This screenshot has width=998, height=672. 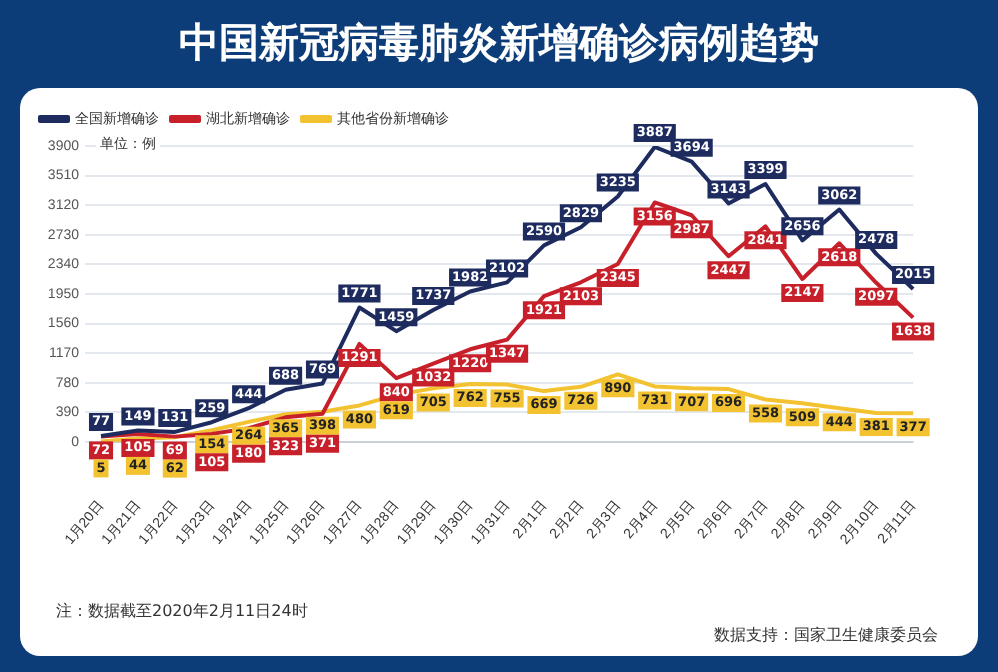 I want to click on text: 注：数据截至2020年2月11日24时, so click(x=182, y=611).